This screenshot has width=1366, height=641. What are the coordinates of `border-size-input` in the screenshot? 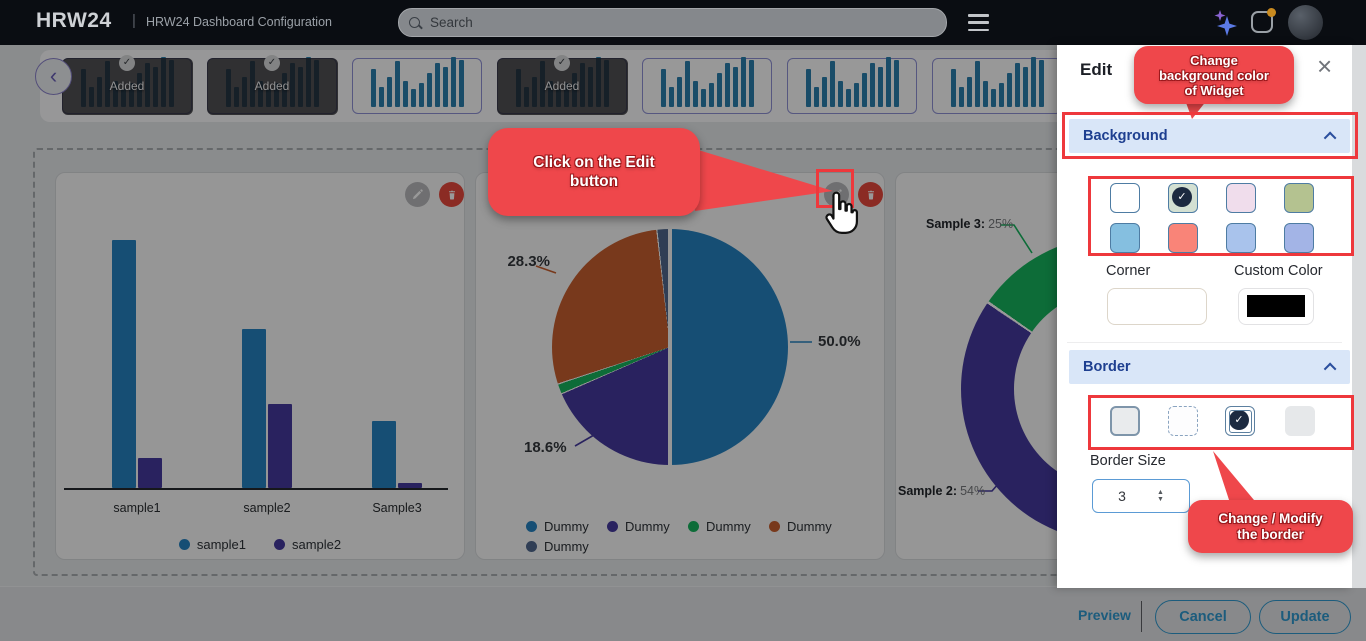 It's located at (1122, 496).